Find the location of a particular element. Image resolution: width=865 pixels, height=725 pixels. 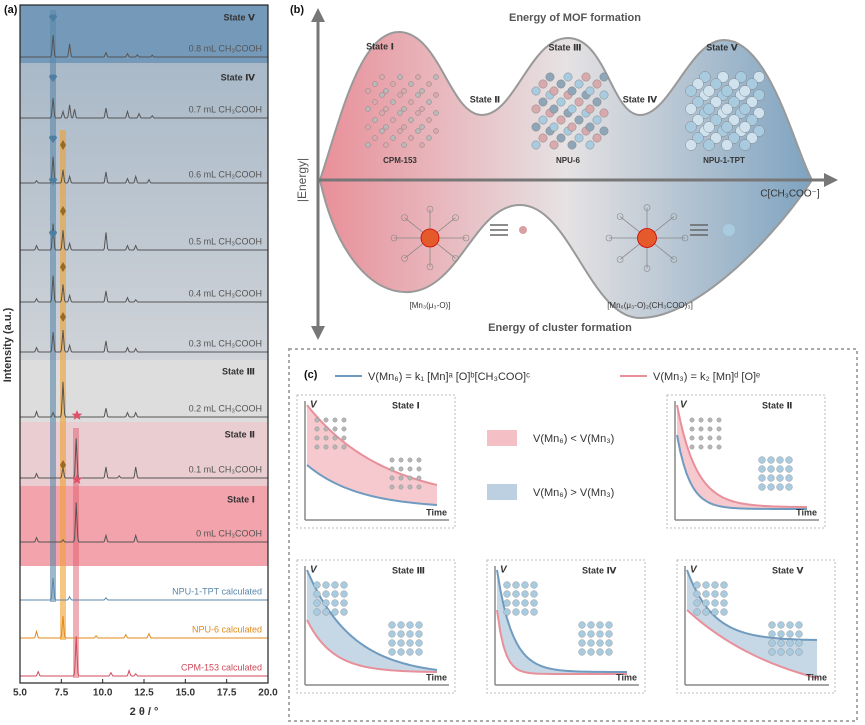

state: State Ⅱ is located at coordinates (485, 99).